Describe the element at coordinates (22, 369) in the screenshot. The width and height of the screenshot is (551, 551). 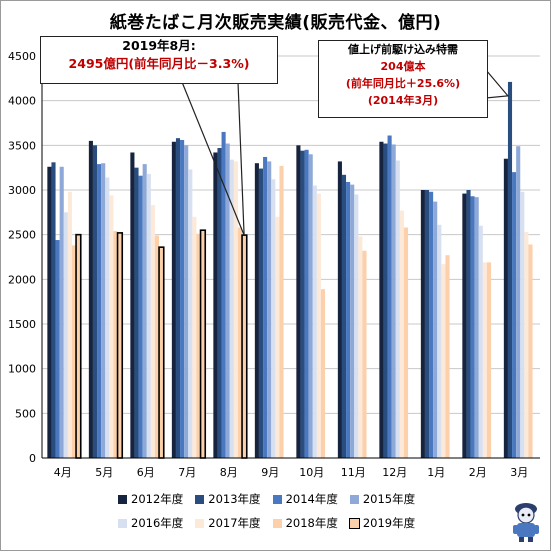
I see `y-tick-label: 1000` at that location.